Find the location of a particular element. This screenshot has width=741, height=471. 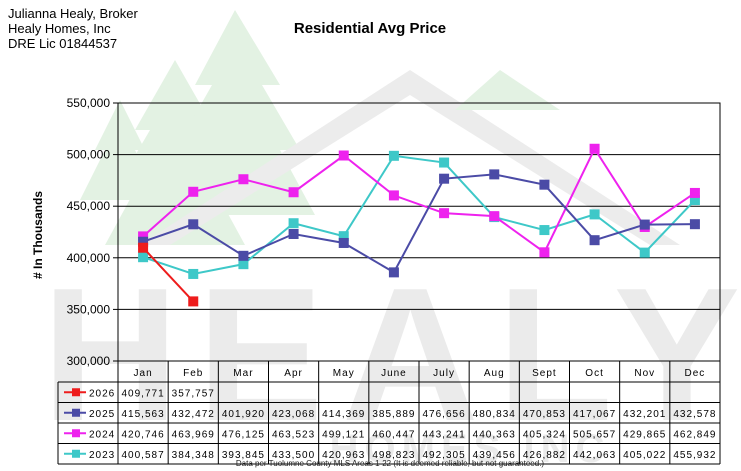

table-cell-value: 400,587 is located at coordinates (143, 455).